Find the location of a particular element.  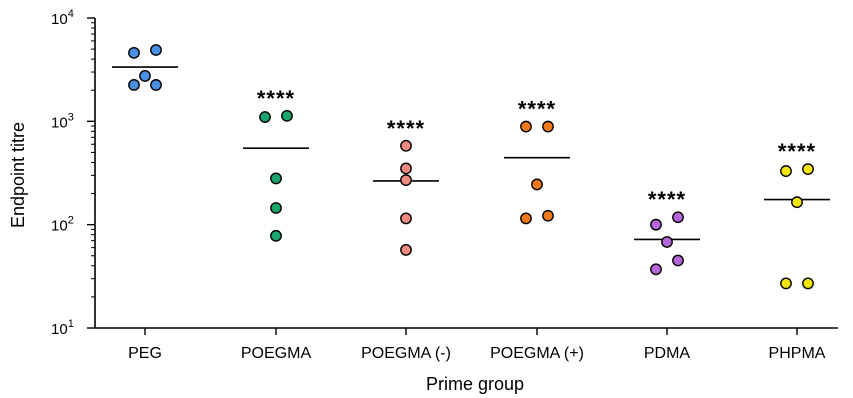

x-tick-label: POEGMA (-) is located at coordinates (406, 353).